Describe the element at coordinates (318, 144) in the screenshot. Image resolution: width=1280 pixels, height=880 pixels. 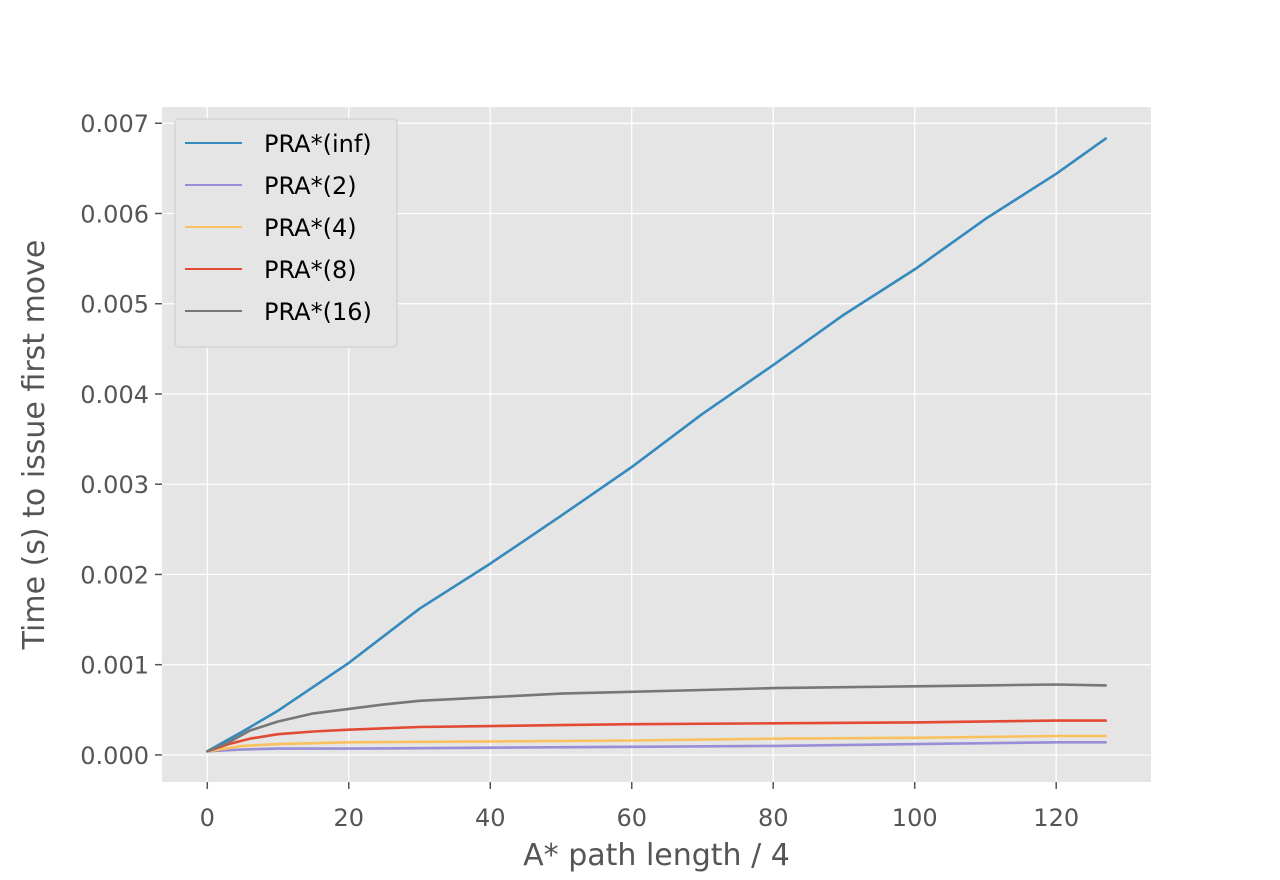
I see `legend-label: PRA*(inf)` at that location.